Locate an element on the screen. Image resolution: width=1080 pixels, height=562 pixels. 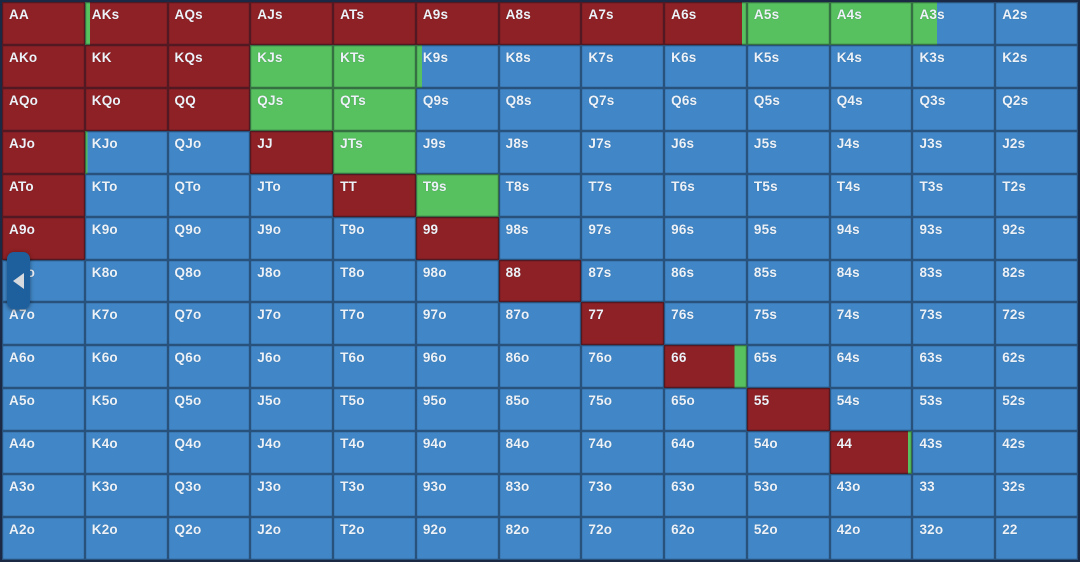
hand-cell-K7o: K7o is located at coordinates (126, 324).